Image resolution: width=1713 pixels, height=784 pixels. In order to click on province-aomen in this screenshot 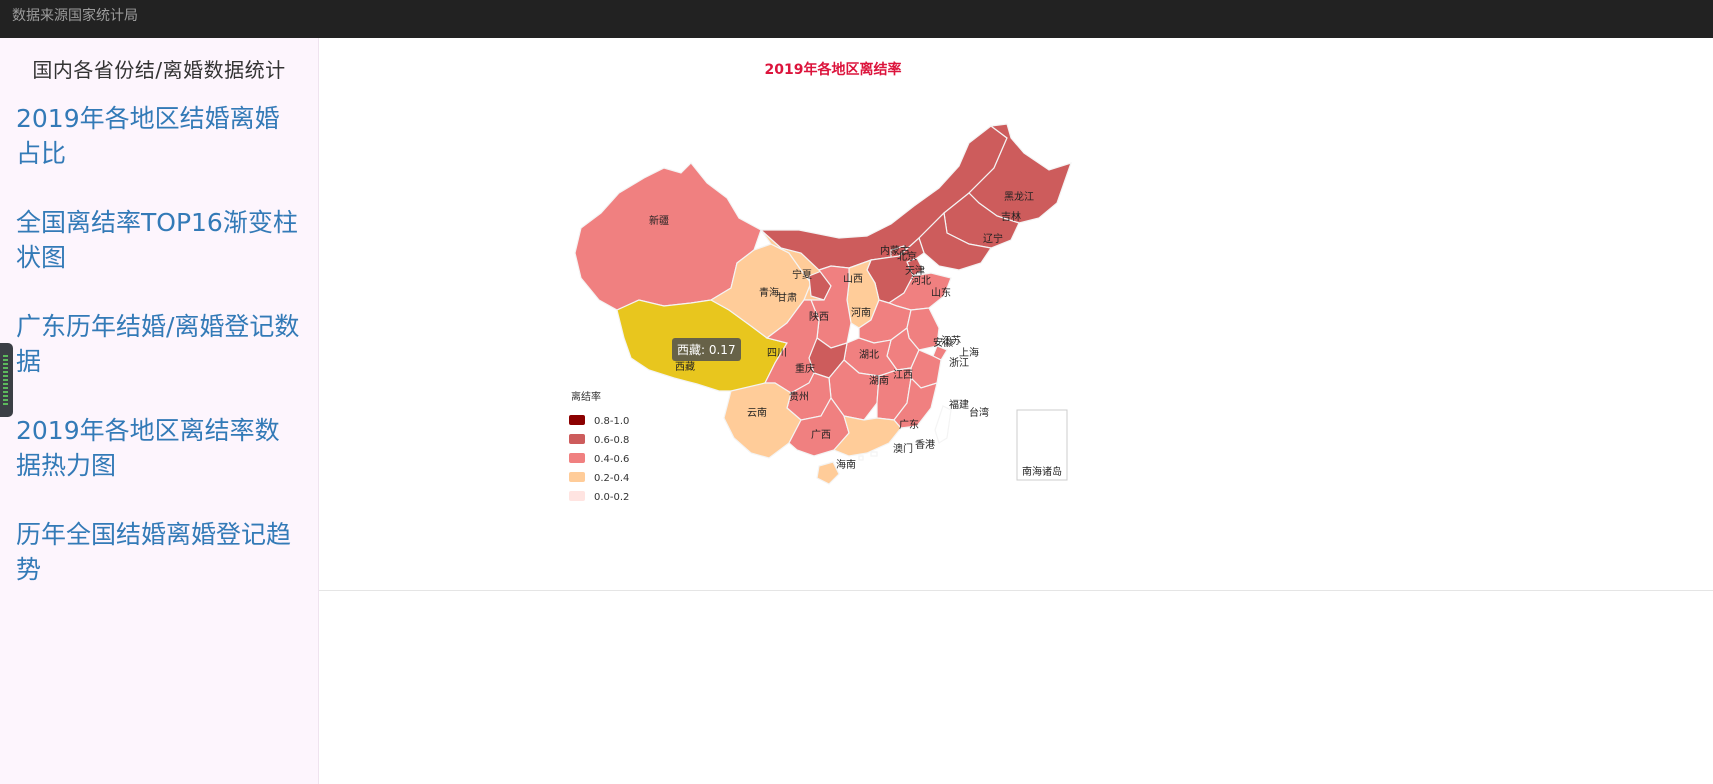, I will do `click(861, 458)`.